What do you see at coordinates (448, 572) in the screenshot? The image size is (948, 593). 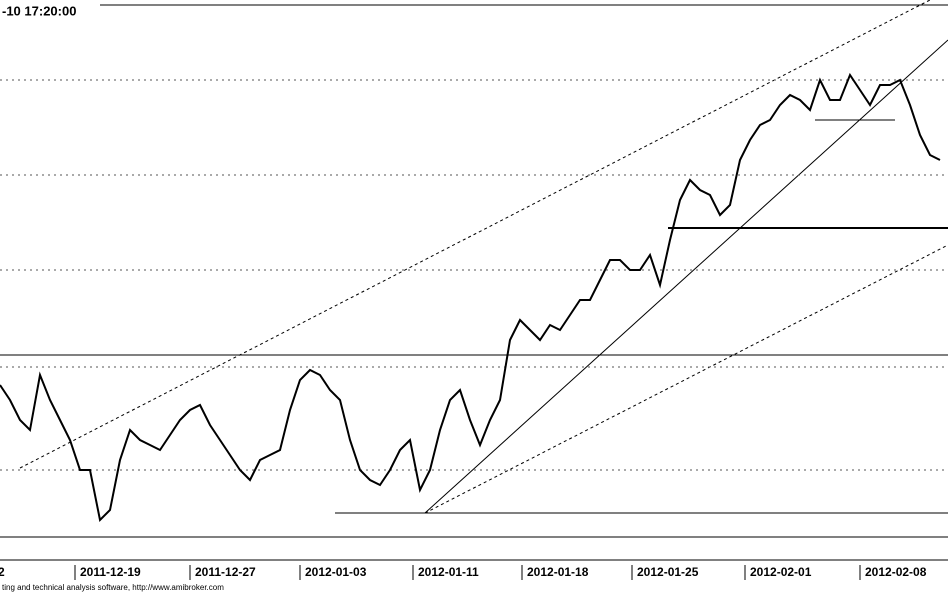 I see `x-tick-label: 2012-01-11` at bounding box center [448, 572].